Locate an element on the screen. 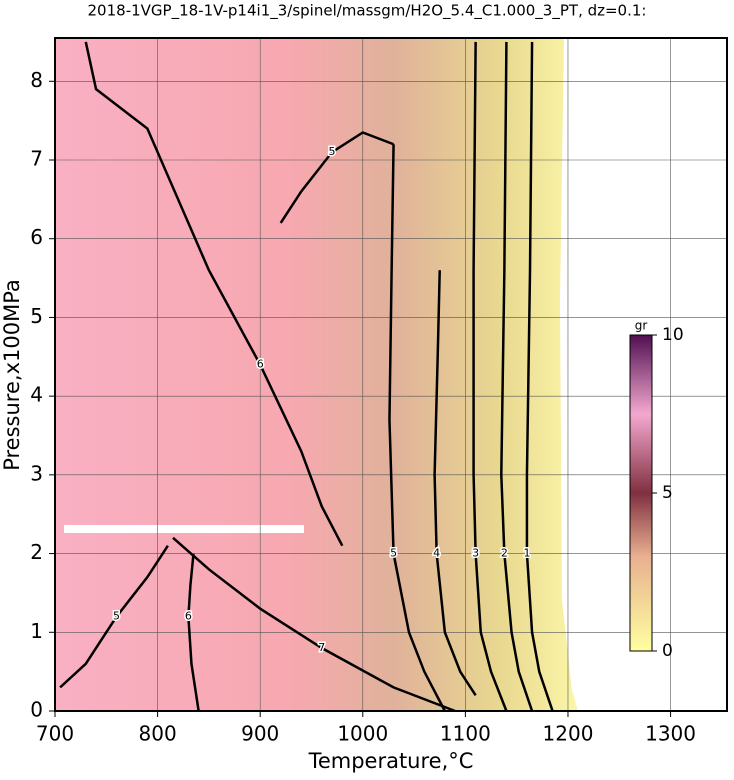 This screenshot has height=780, width=734. x-tick-label: 1200 is located at coordinates (568, 734).